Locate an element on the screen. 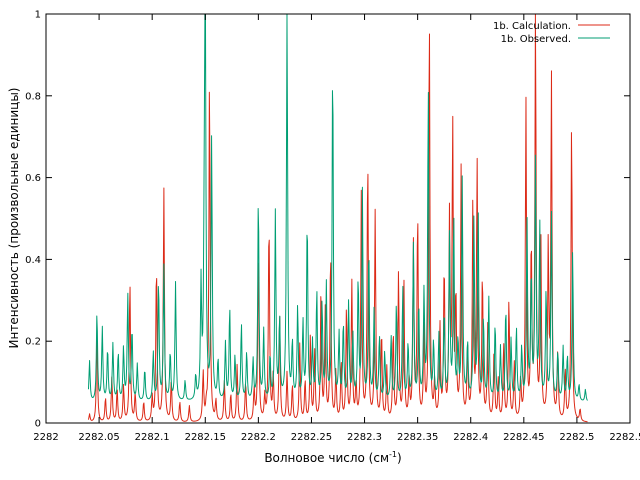  y-tick-label: 0.8 is located at coordinates (33, 96).